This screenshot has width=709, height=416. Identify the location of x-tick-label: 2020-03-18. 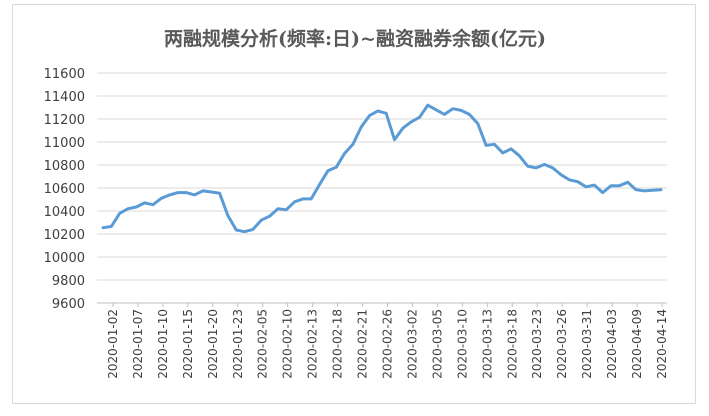
(512, 344).